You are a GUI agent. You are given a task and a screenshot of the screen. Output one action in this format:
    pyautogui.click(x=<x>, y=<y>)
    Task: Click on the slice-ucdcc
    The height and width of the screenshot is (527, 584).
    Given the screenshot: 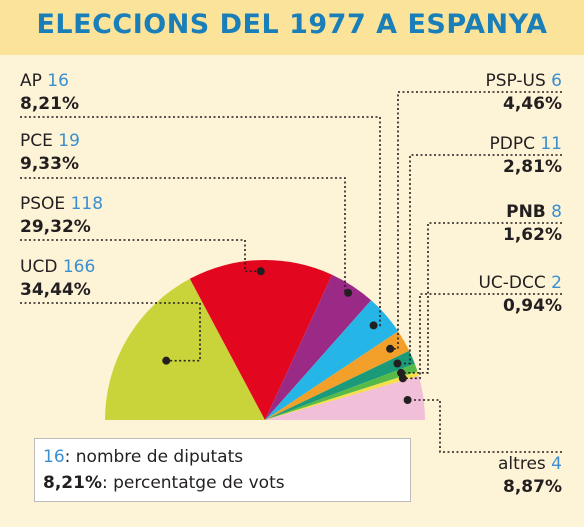 What is the action you would take?
    pyautogui.click(x=342, y=395)
    